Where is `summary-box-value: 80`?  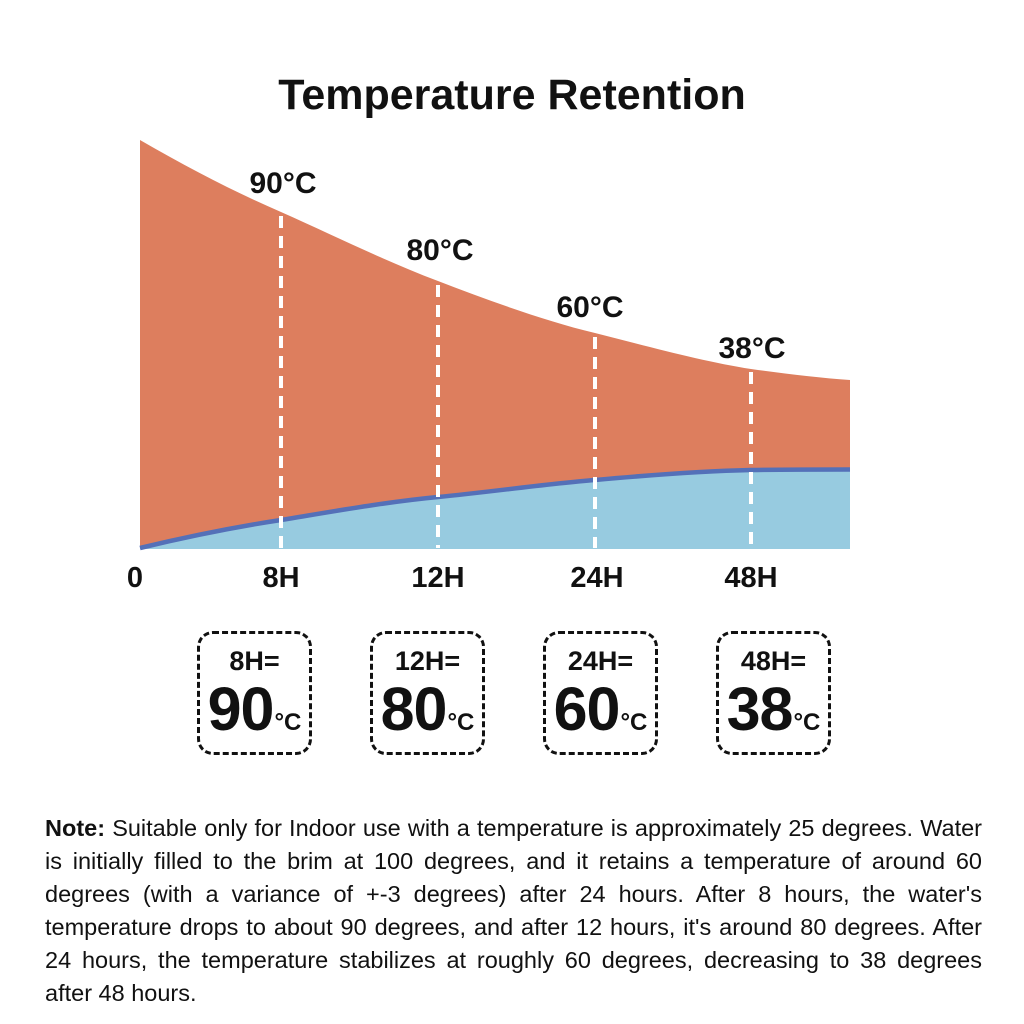 summary-box-value: 80 is located at coordinates (414, 708).